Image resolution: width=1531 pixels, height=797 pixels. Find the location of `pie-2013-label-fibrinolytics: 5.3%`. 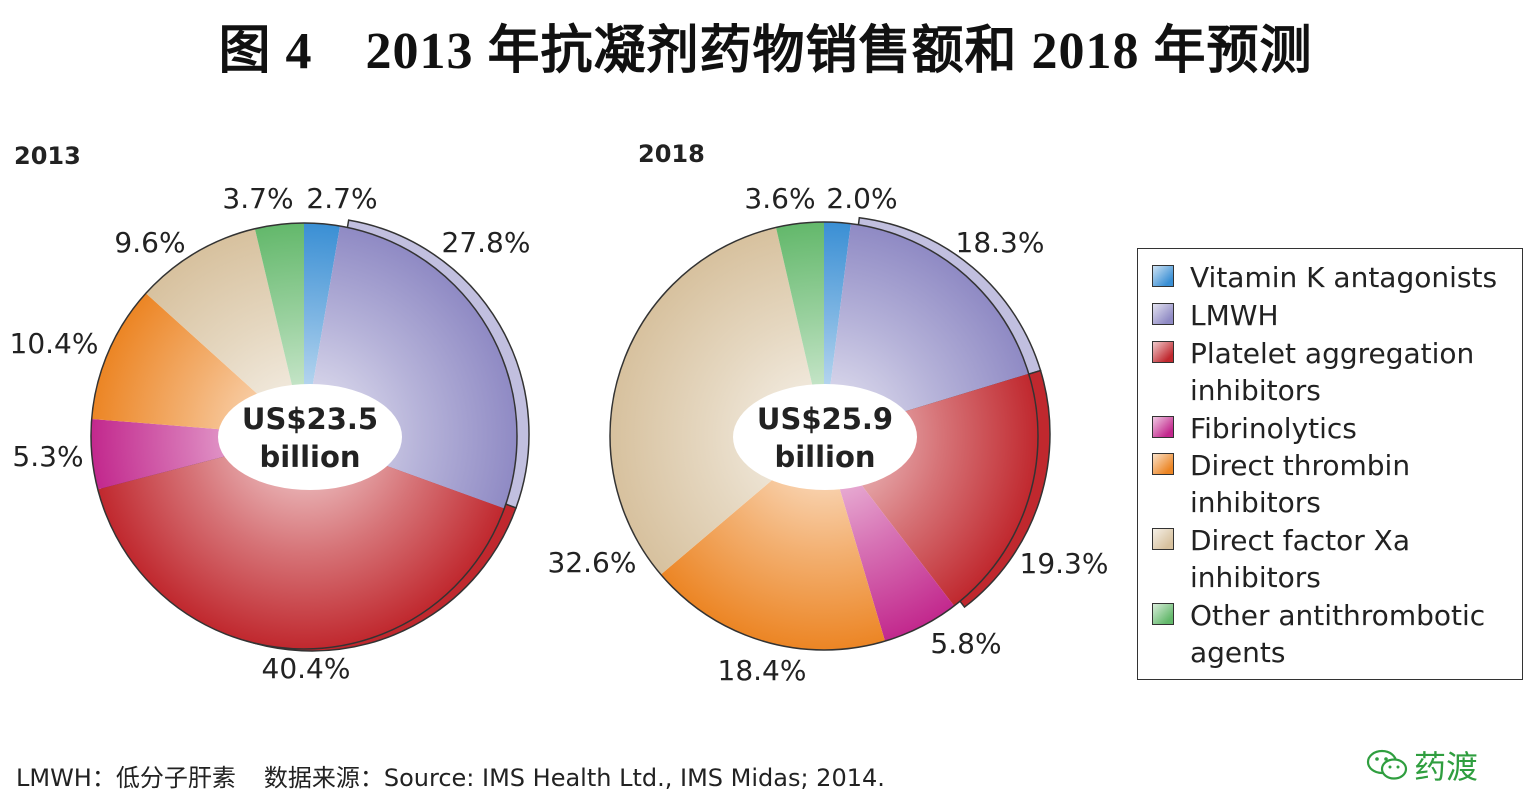

pie-2013-label-fibrinolytics: 5.3% is located at coordinates (47, 456).